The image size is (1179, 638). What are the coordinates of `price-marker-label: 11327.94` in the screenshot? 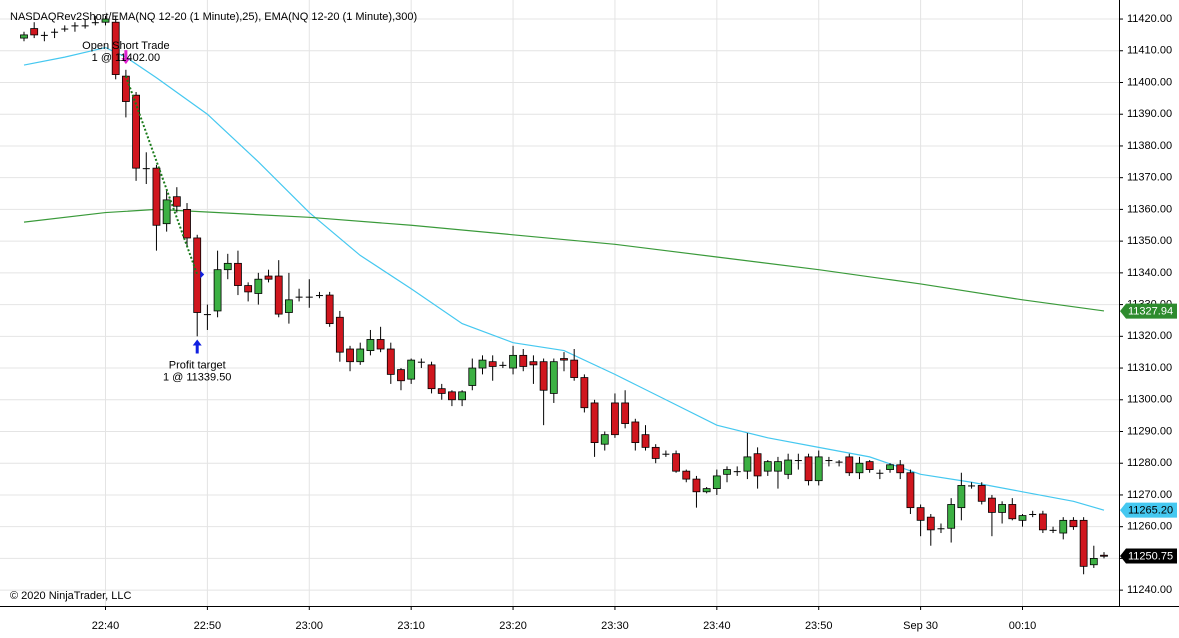 It's located at (1150, 312).